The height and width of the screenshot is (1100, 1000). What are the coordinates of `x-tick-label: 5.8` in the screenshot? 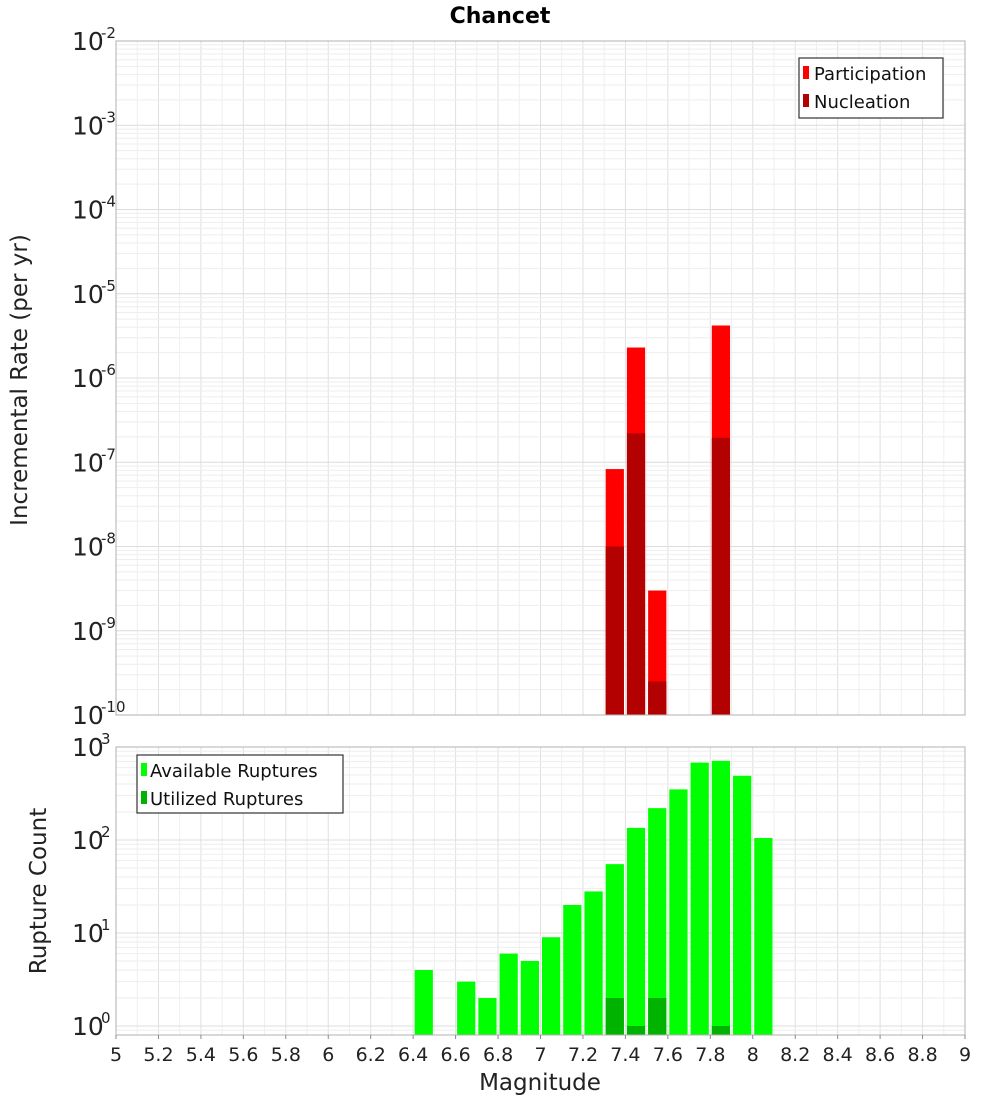 It's located at (286, 1055).